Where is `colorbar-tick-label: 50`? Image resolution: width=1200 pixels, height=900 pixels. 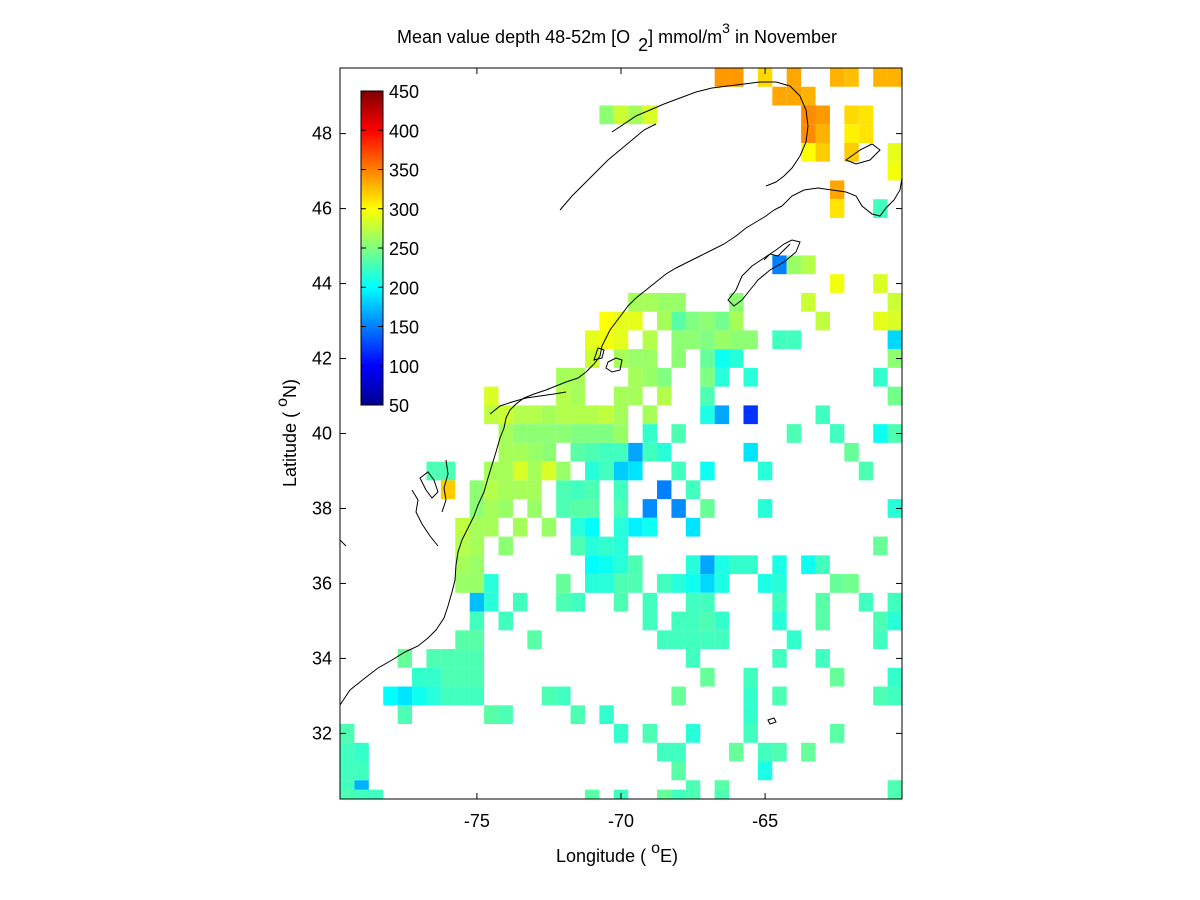 colorbar-tick-label: 50 is located at coordinates (399, 406).